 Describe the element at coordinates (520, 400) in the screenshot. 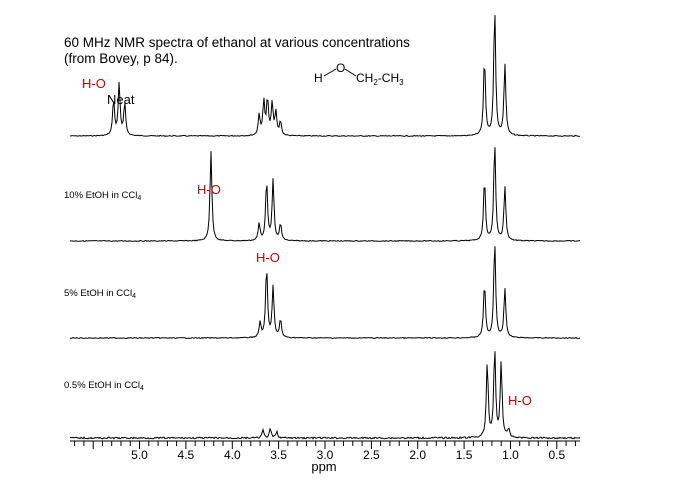

I see `oh-label-4: H-O` at that location.